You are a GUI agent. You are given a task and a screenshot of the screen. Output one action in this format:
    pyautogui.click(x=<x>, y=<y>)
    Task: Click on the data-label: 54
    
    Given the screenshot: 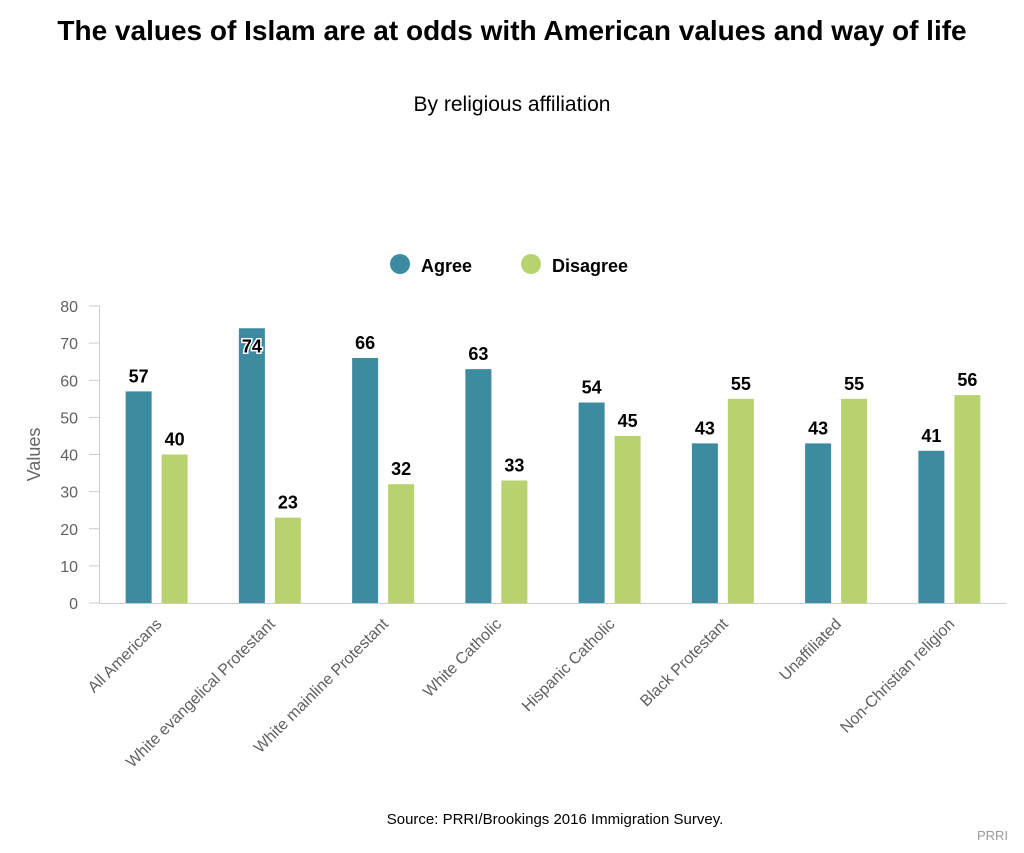 What is the action you would take?
    pyautogui.click(x=592, y=388)
    